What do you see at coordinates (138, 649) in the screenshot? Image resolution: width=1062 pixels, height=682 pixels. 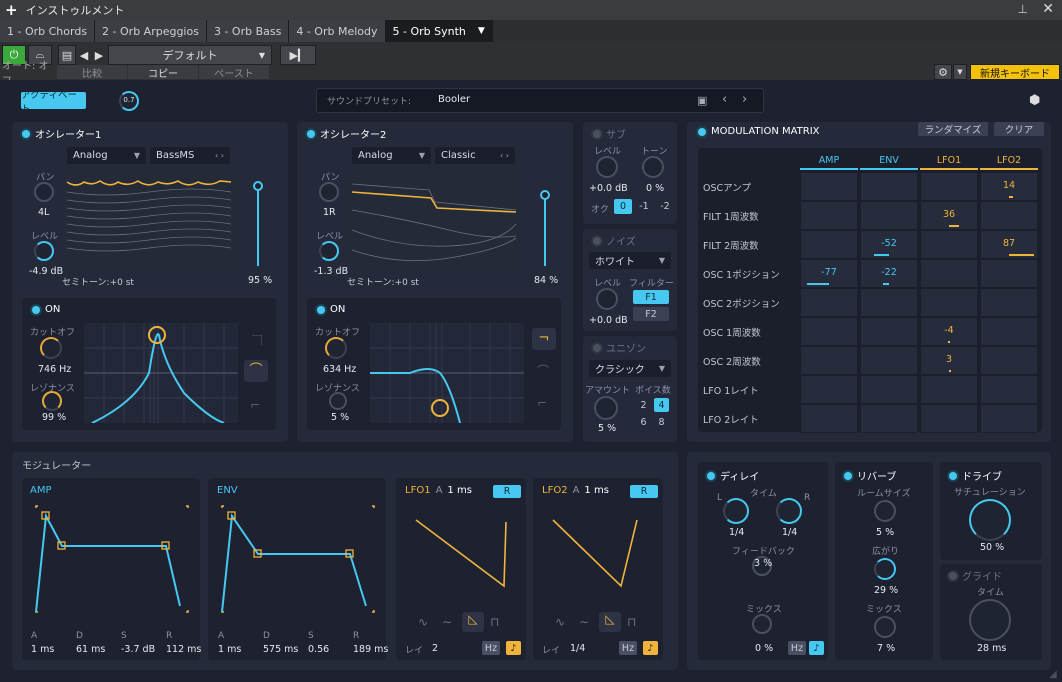 I see `amp-param-value: -3.7 dB` at bounding box center [138, 649].